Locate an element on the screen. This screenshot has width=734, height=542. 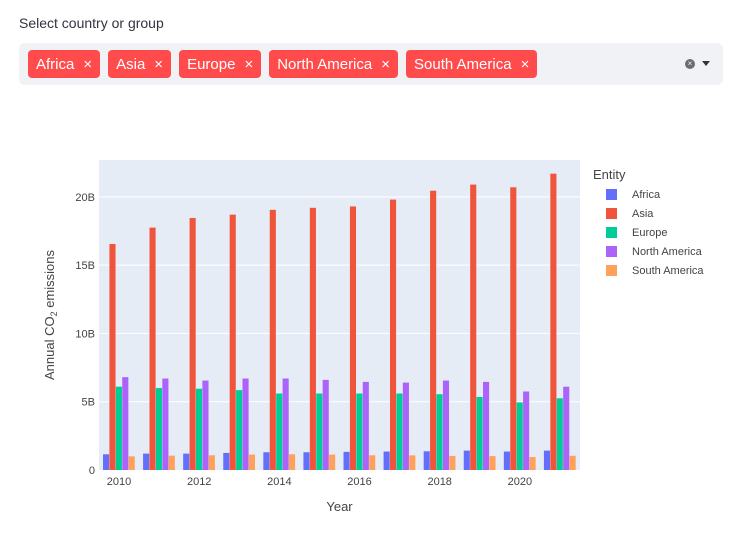
bar-europe-2021 is located at coordinates (559, 434).